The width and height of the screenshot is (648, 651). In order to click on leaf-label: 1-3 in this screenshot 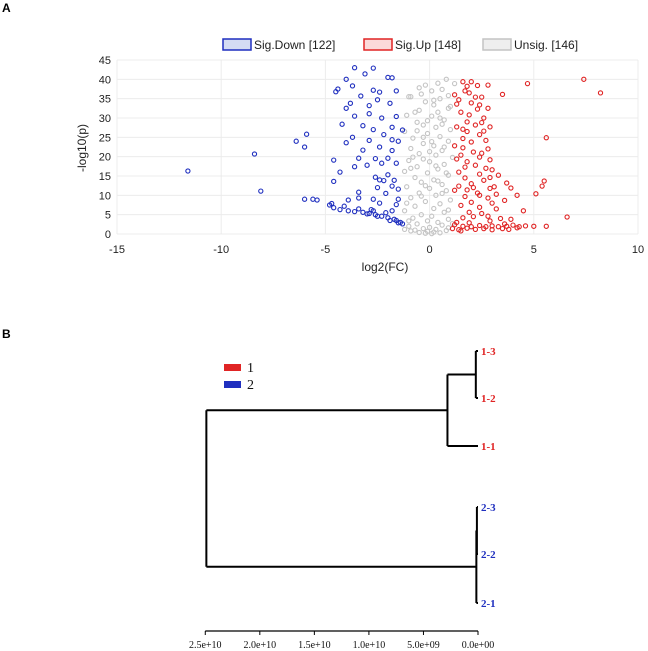, I will do `click(488, 352)`.